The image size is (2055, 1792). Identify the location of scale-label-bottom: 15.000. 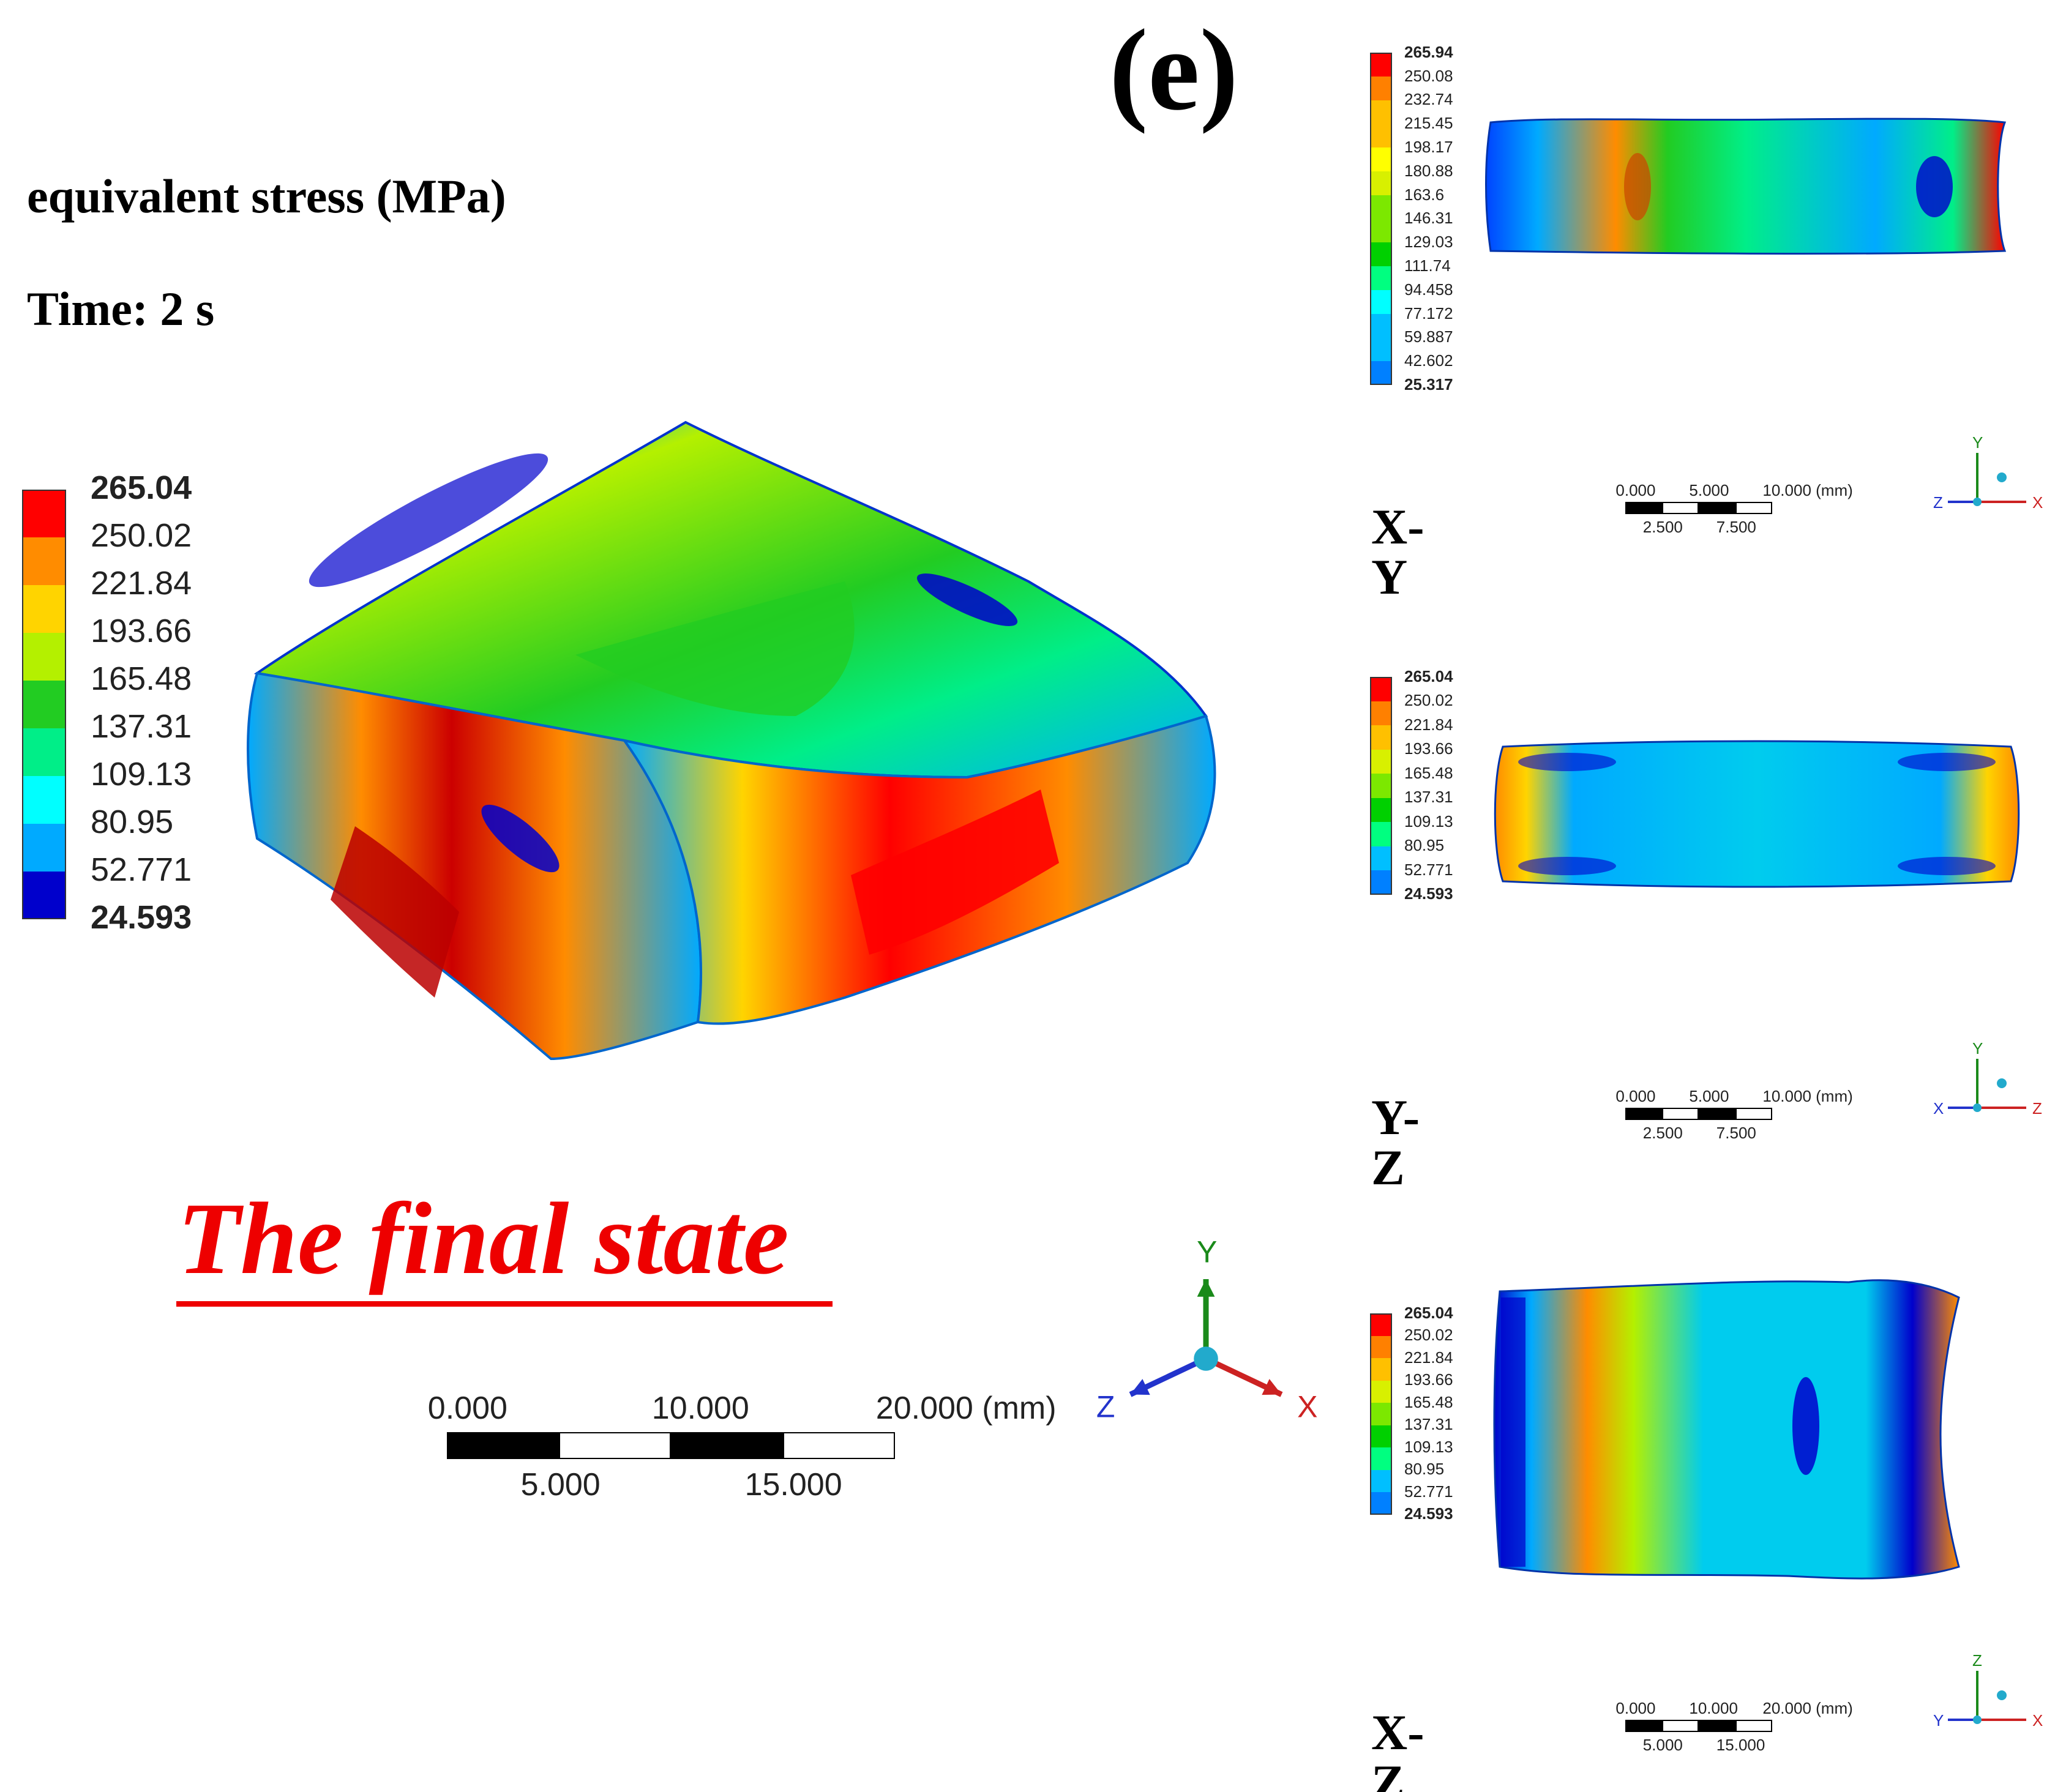
(1741, 1744).